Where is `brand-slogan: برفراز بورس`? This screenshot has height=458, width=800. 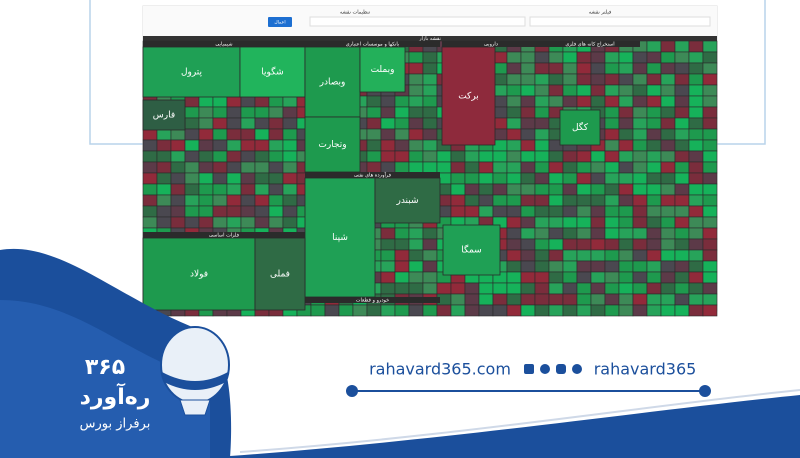
brand-slogan: برفراز بورس is located at coordinates (115, 424).